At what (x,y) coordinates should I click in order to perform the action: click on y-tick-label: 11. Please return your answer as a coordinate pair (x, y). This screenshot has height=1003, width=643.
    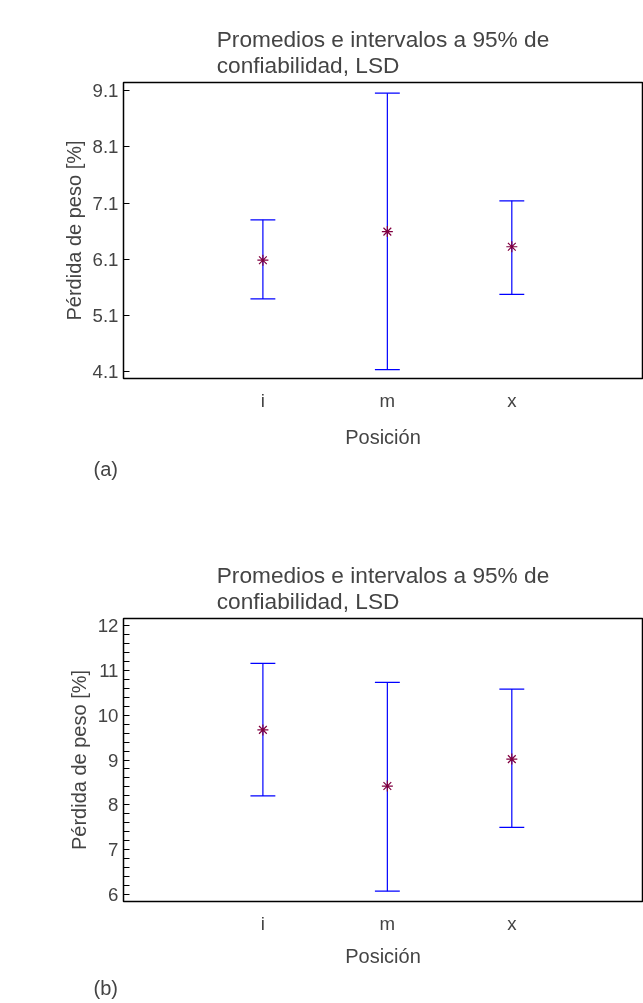
    Looking at the image, I should click on (109, 670).